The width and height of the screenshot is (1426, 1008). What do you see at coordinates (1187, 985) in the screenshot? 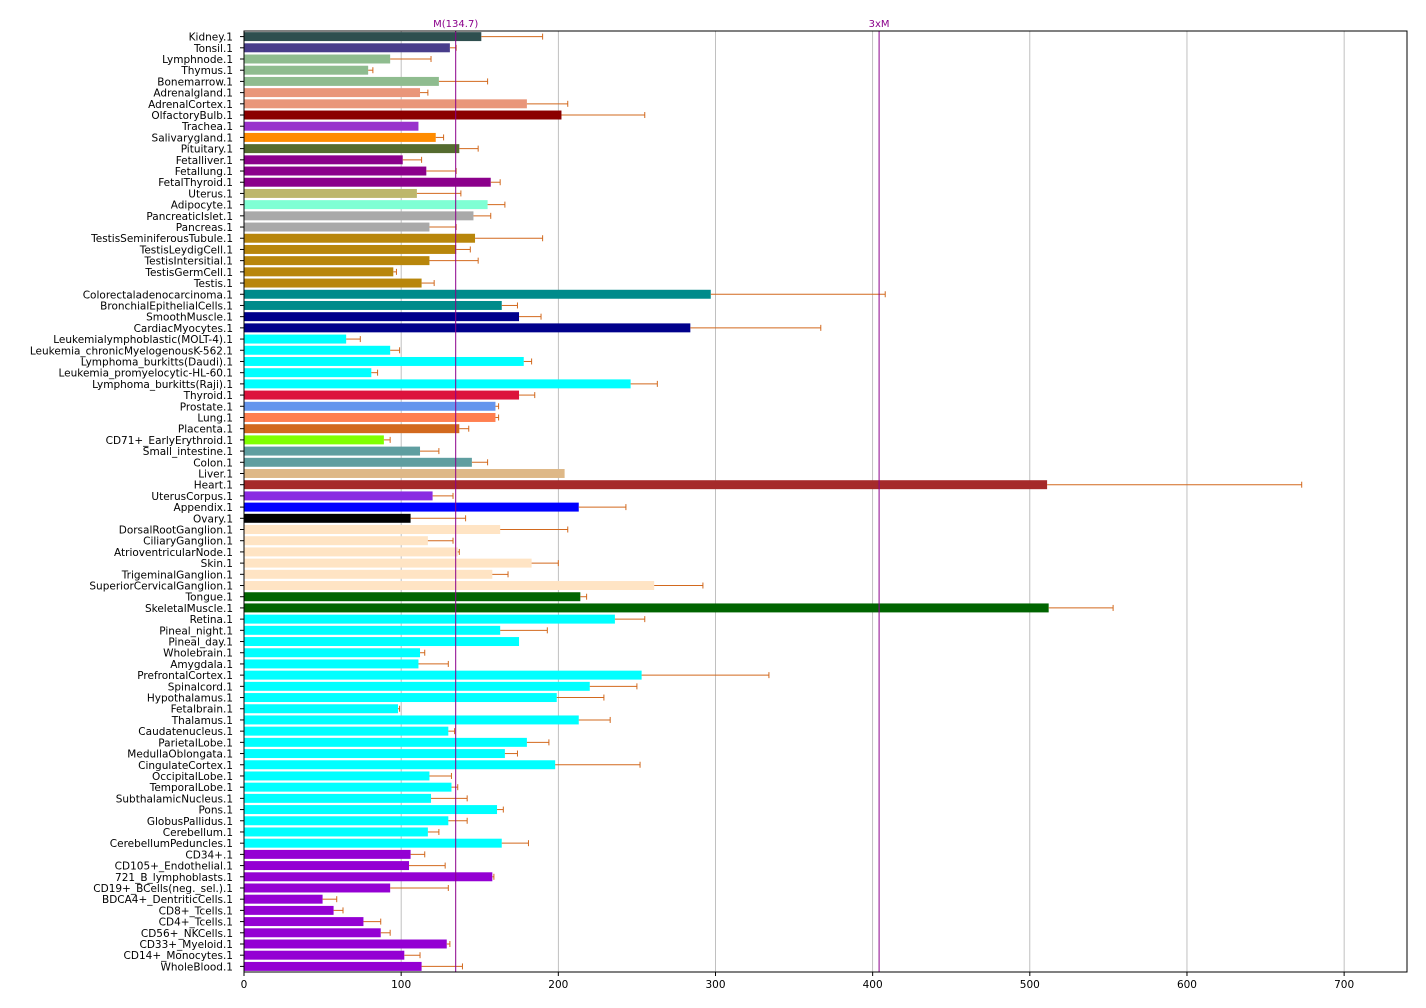
I see `x-tick-label: 600` at bounding box center [1187, 985].